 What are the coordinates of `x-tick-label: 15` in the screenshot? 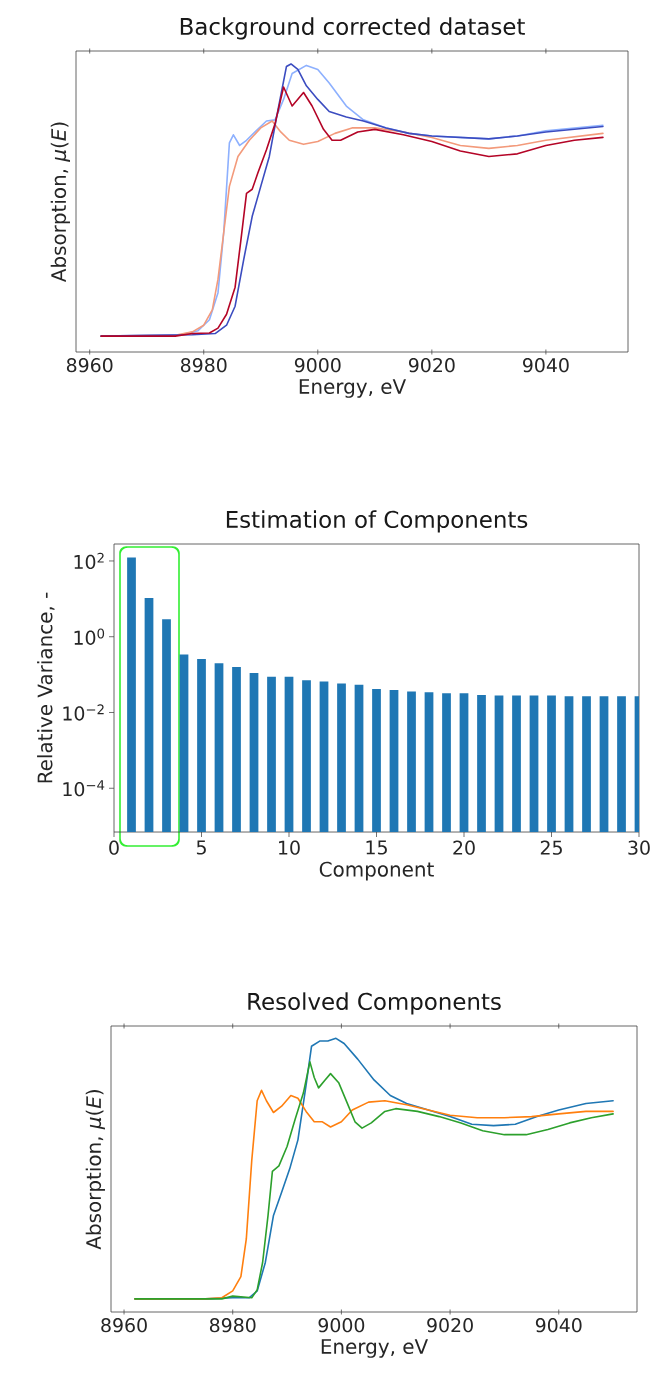 It's located at (376, 847).